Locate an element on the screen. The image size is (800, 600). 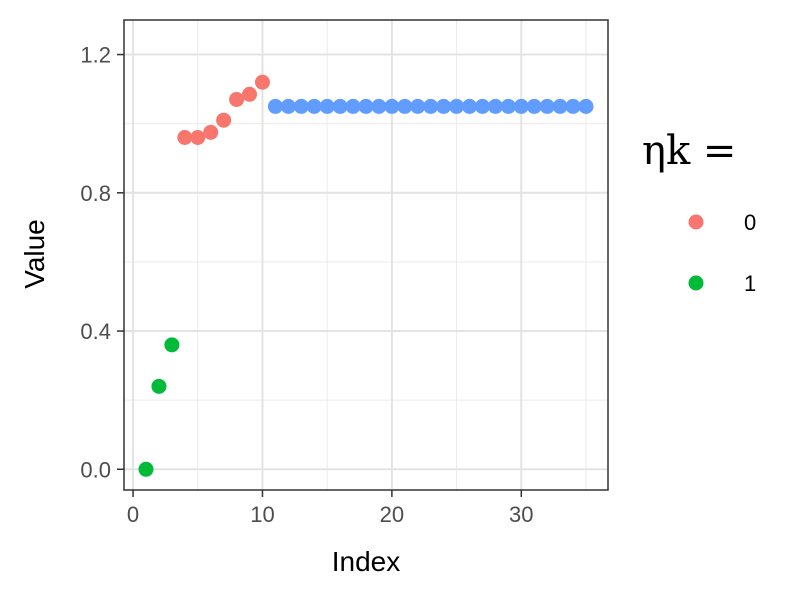
legend: ηk = 01 is located at coordinates (699, 212).